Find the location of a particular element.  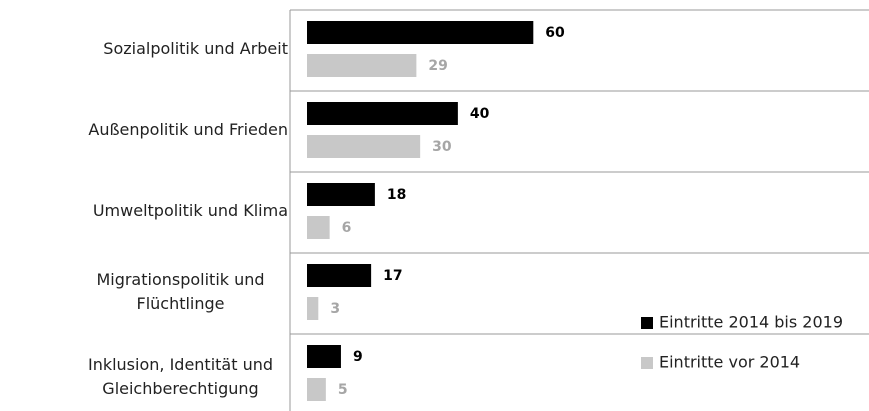

value-label: 60 is located at coordinates (555, 33).